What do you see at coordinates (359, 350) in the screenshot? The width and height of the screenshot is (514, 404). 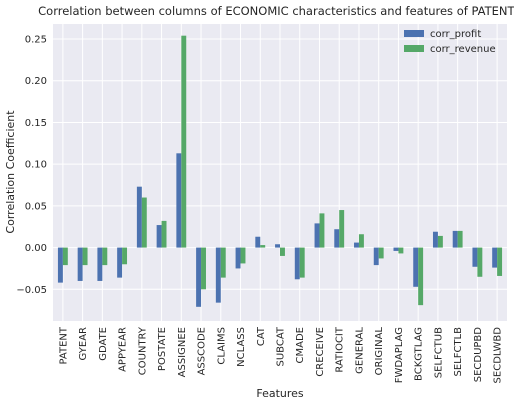 I see `x-tick-label: GENERAL` at bounding box center [359, 350].